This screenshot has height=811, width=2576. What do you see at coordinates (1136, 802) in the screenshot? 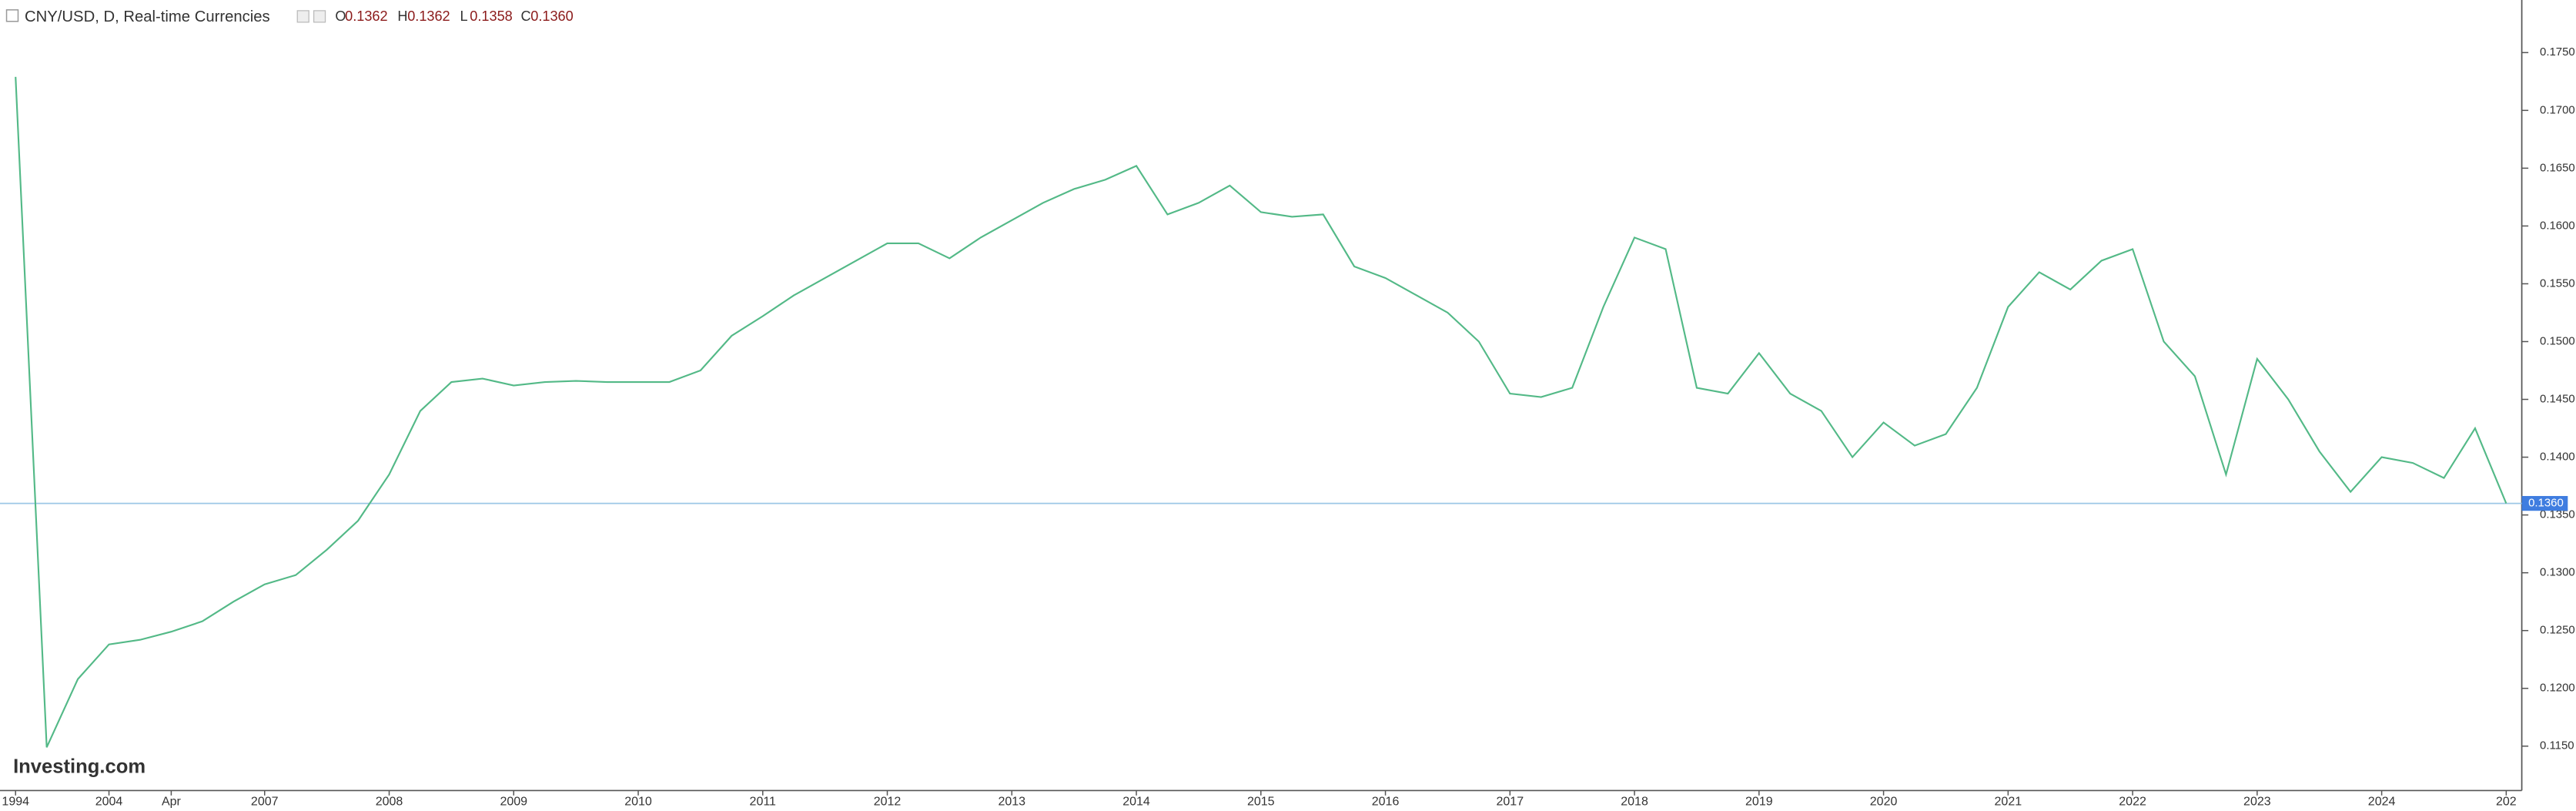
I see `x-tick-label: 2014` at bounding box center [1136, 802].